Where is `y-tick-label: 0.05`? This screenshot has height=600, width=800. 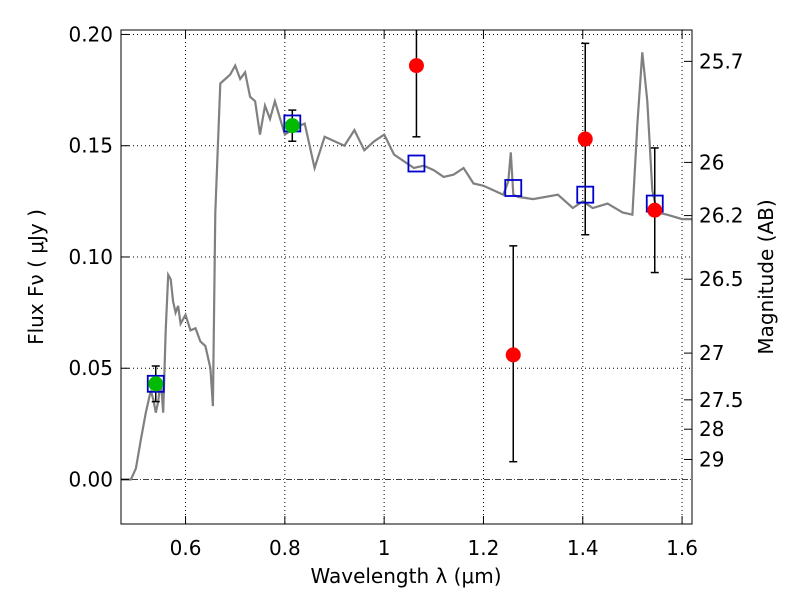 y-tick-label: 0.05 is located at coordinates (90, 368).